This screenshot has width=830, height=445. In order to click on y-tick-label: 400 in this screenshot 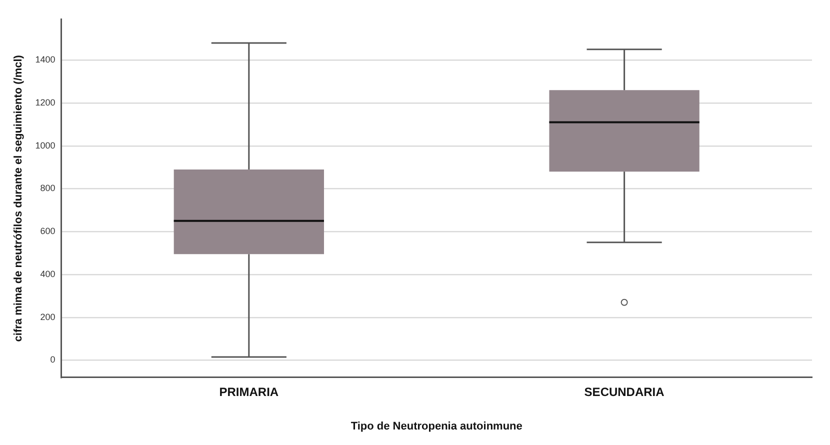, I will do `click(48, 273)`.